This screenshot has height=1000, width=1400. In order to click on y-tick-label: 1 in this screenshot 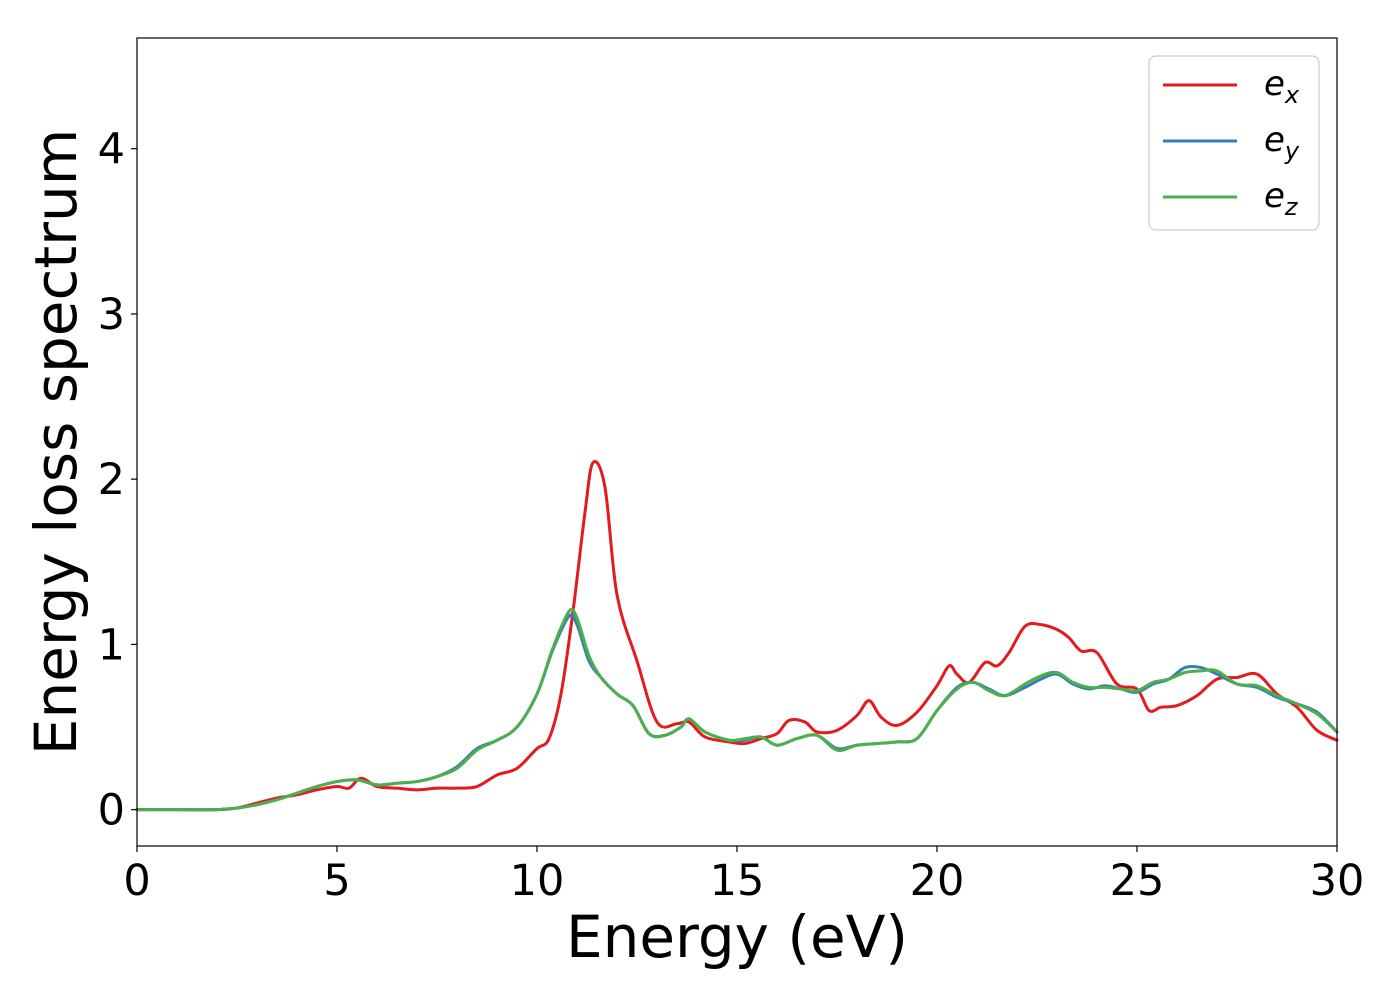, I will do `click(111, 645)`.